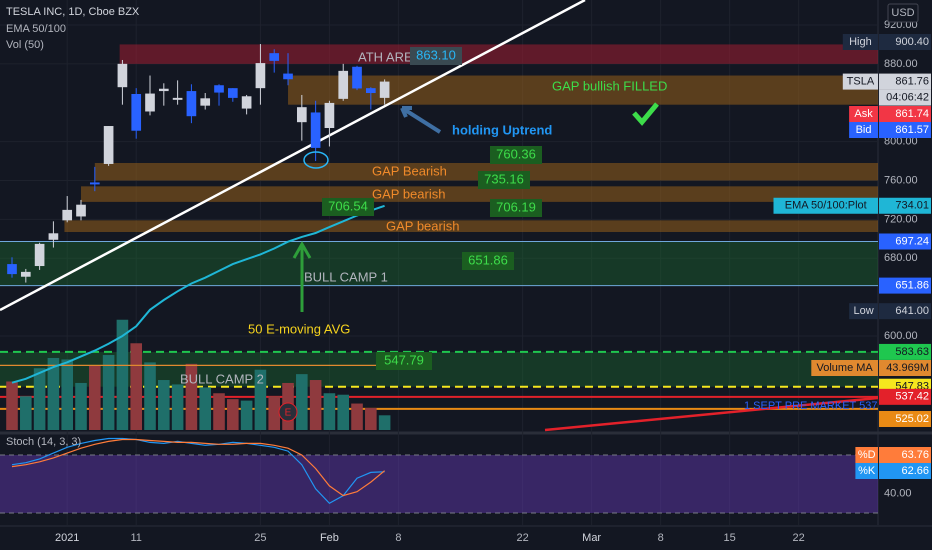  What do you see at coordinates (912, 286) in the screenshot?
I see `price-badge-label: 651.86` at bounding box center [912, 286].